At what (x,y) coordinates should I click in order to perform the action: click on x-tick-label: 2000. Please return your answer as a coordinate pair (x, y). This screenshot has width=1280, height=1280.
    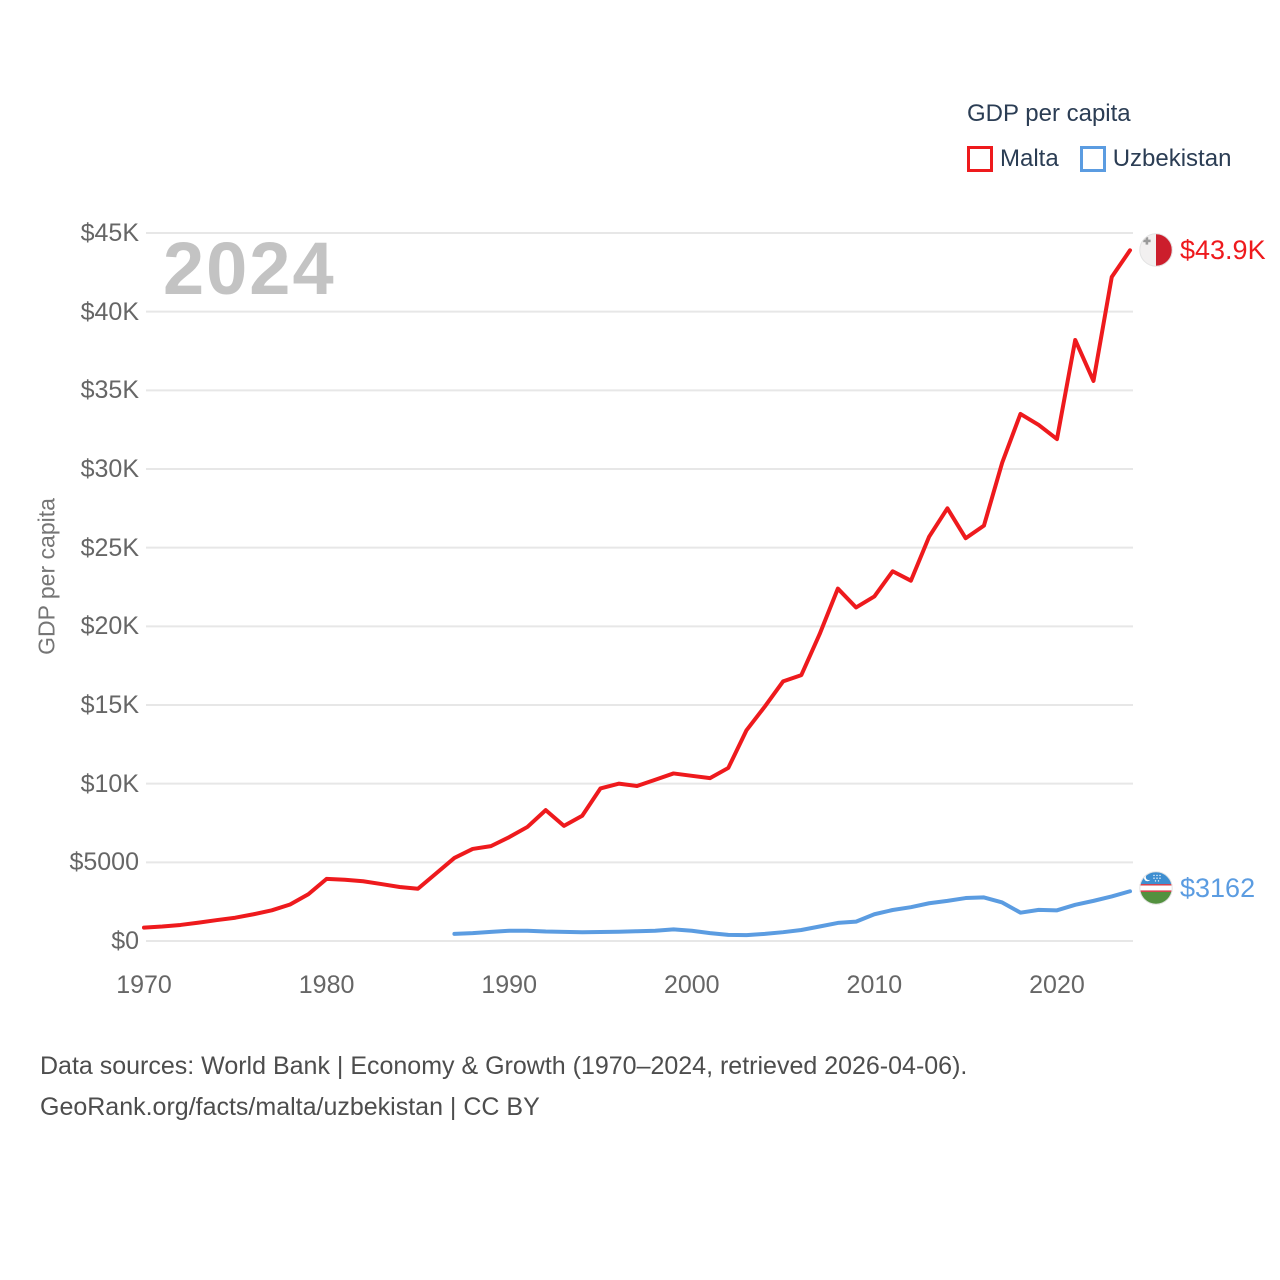
    Looking at the image, I should click on (691, 985).